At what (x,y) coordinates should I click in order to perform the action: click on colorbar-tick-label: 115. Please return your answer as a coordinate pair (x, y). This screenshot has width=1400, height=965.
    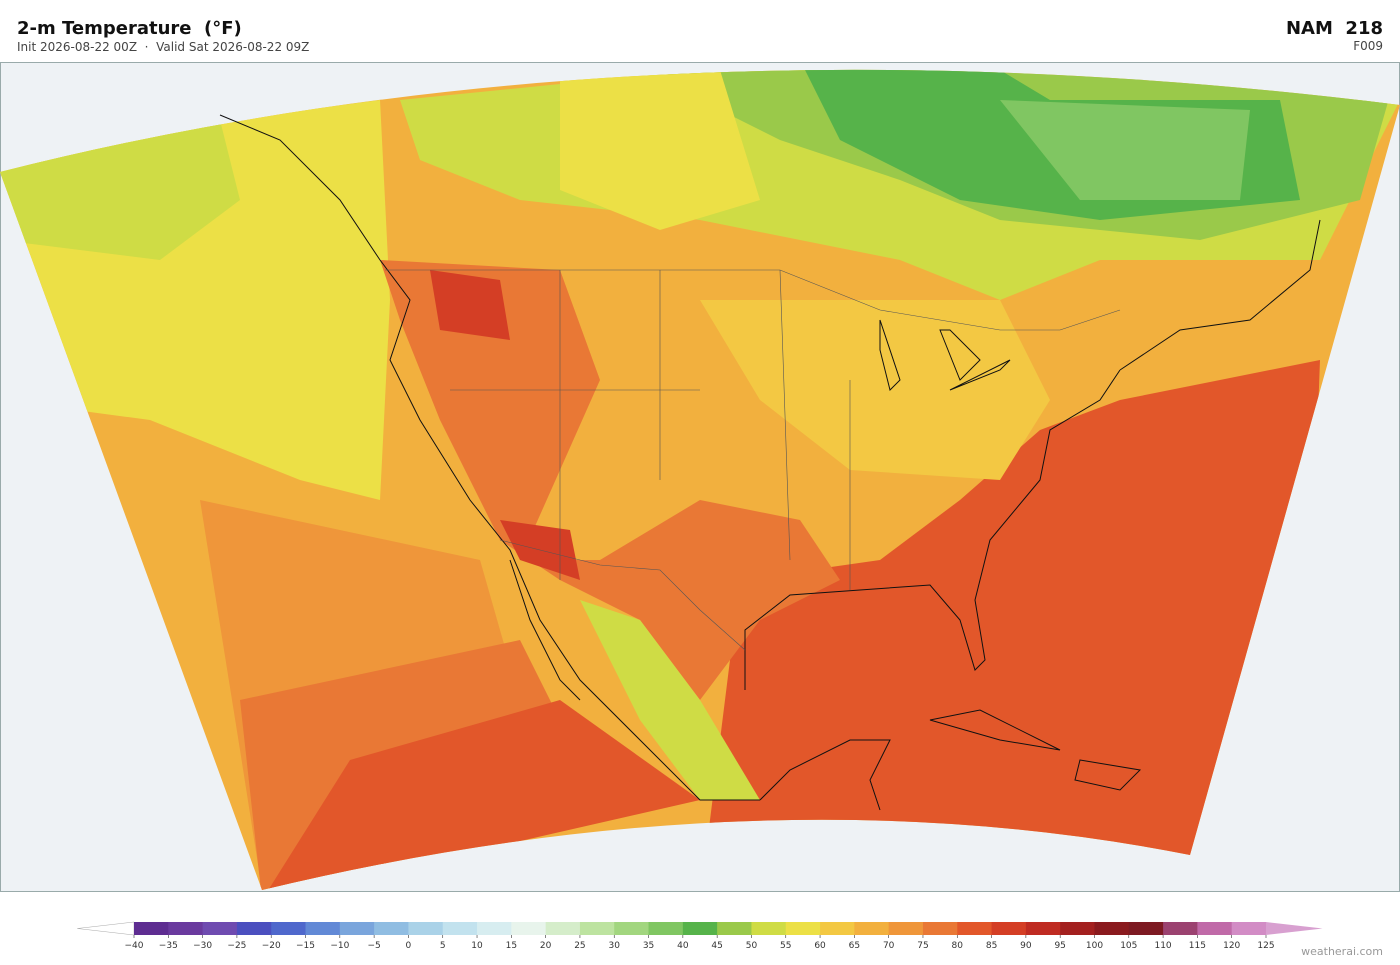
    Looking at the image, I should click on (1197, 946).